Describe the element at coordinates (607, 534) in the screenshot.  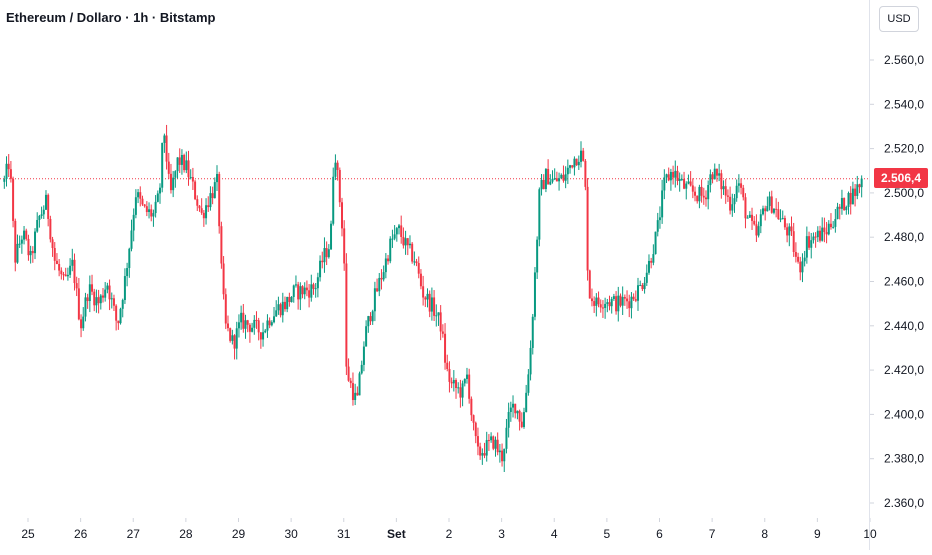
I see `time-tick-label: 5` at that location.